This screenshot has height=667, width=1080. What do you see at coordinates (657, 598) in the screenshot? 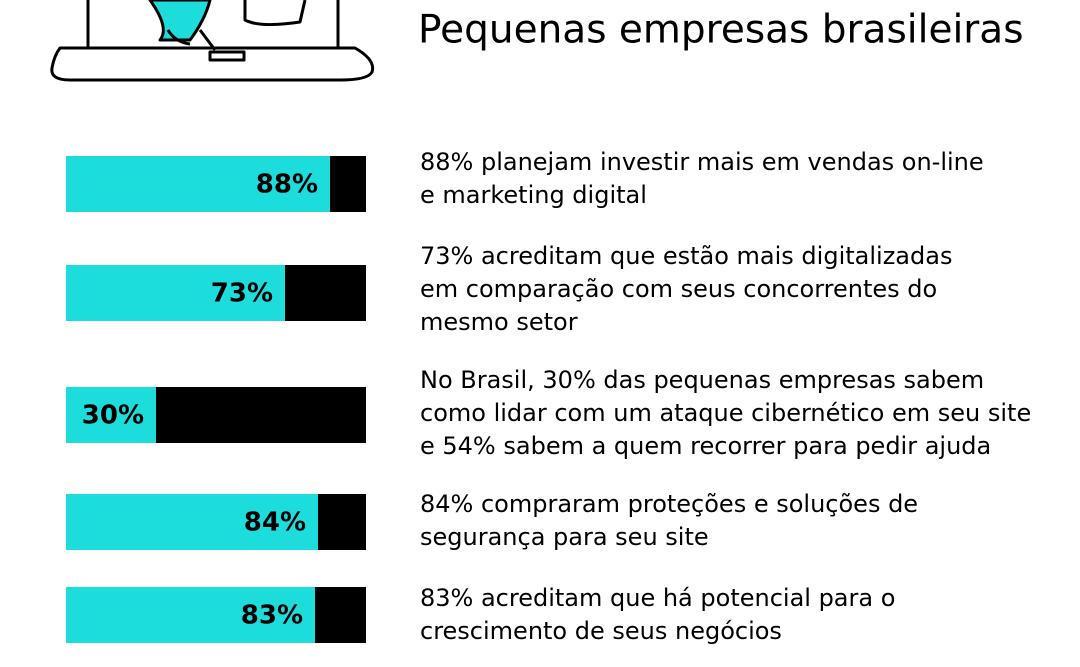
I see `description: 83% acreditam que há potencial para o` at bounding box center [657, 598].